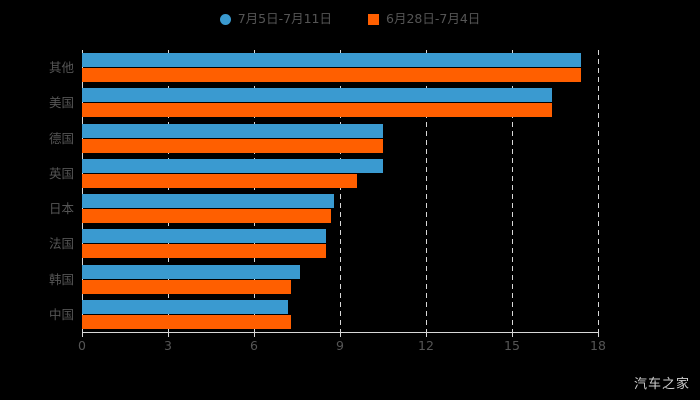 This screenshot has width=700, height=400. I want to click on x-tick-label: 12, so click(426, 345).